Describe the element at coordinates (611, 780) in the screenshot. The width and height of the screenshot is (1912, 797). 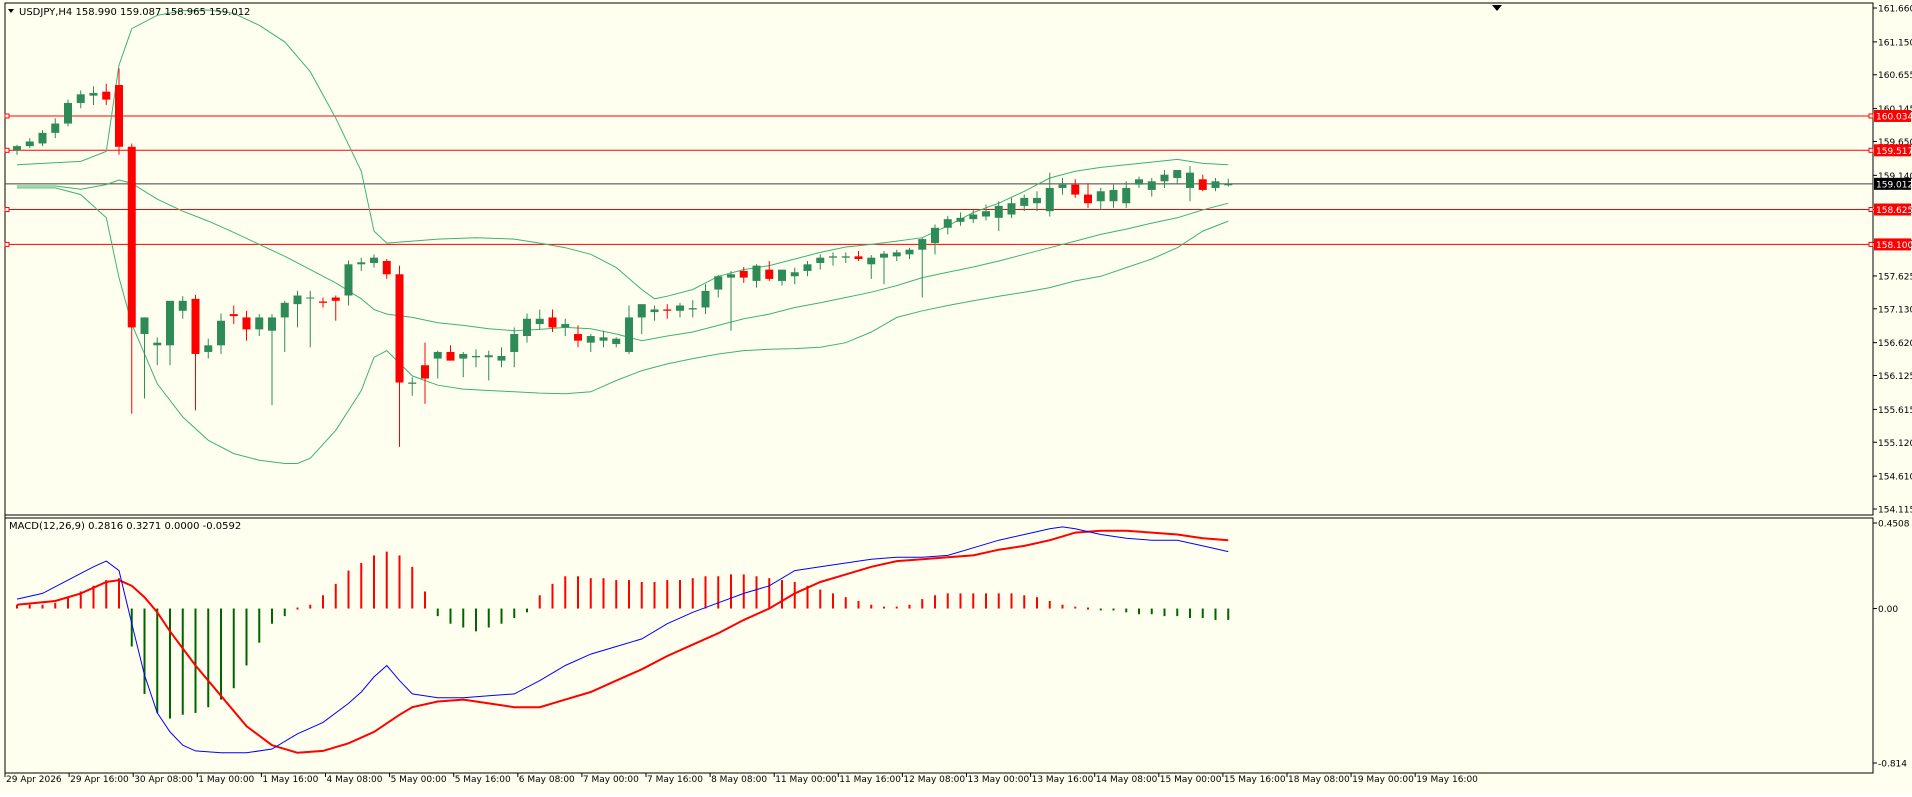
I see `time-tick-label: 7 May 00:00` at that location.